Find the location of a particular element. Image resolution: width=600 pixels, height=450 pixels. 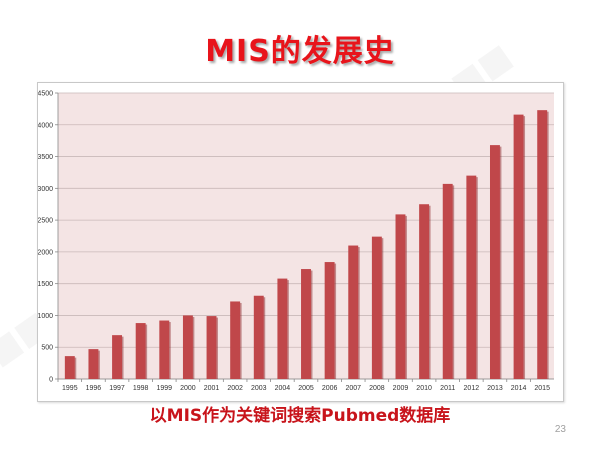

x-tick-label: 2010 is located at coordinates (424, 388).